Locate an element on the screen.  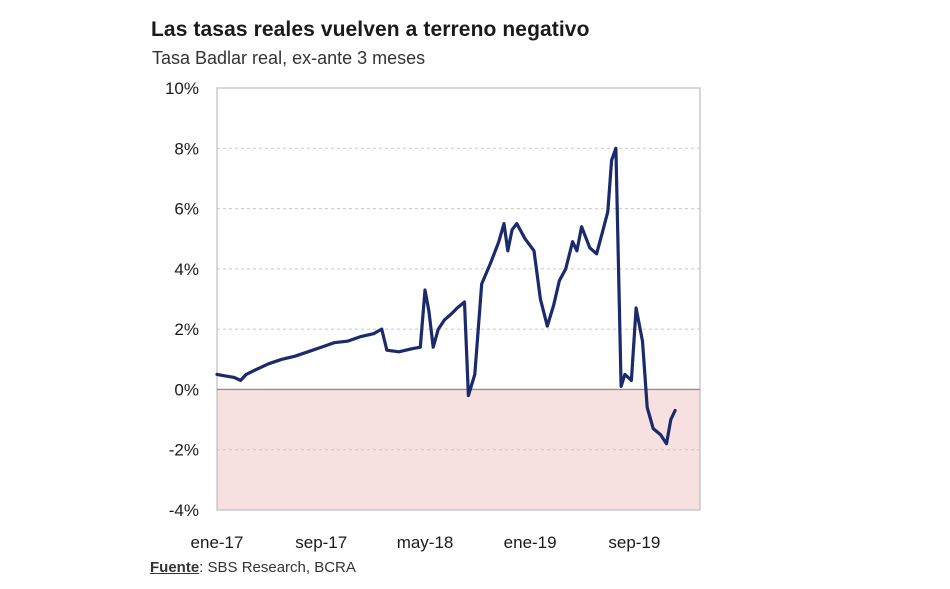
x-axis-labels: ene-17 sep-17 may-18 ene-19 sep-19 is located at coordinates (426, 542).